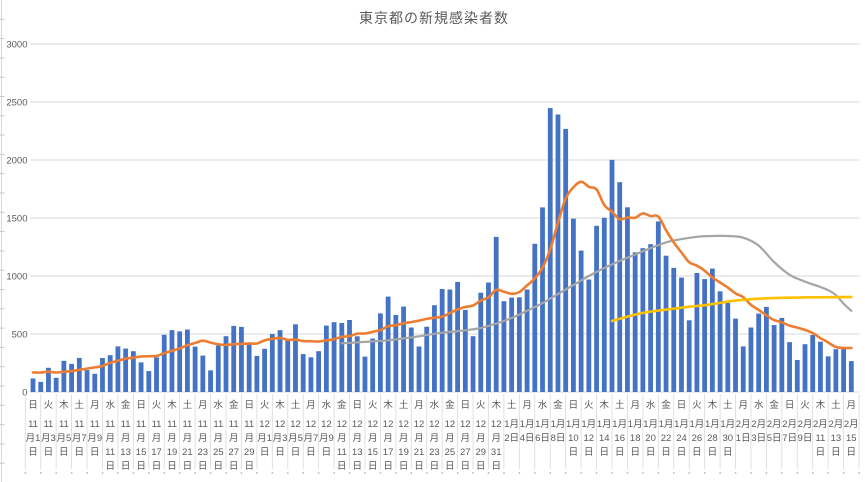 This screenshot has width=865, height=482. What do you see at coordinates (820, 428) in the screenshot?
I see `x-tick-label: 木 2月 11 日` at bounding box center [820, 428].